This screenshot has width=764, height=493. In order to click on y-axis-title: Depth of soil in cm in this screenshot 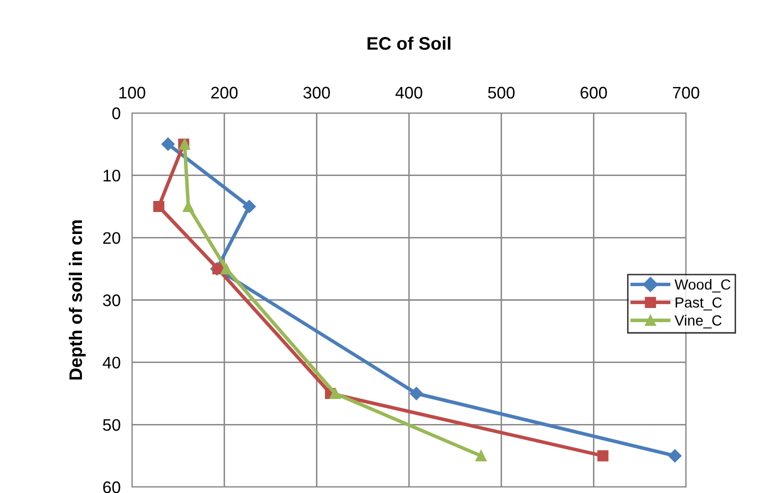, I will do `click(77, 300)`.